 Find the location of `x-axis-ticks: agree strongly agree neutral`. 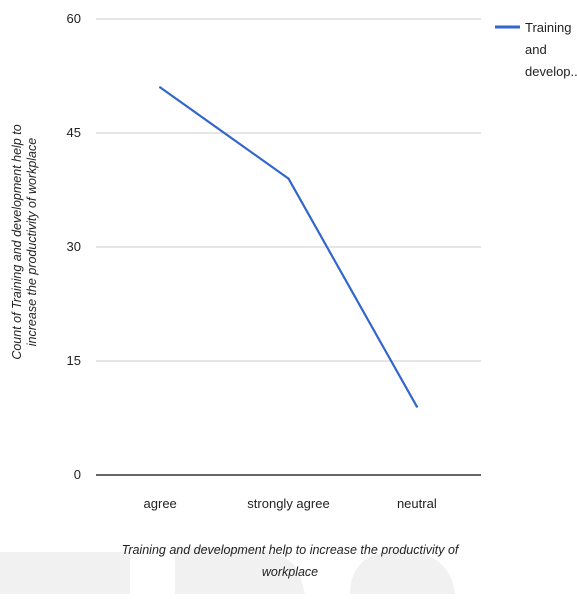

x-axis-ticks: agree strongly agree neutral is located at coordinates (290, 503).